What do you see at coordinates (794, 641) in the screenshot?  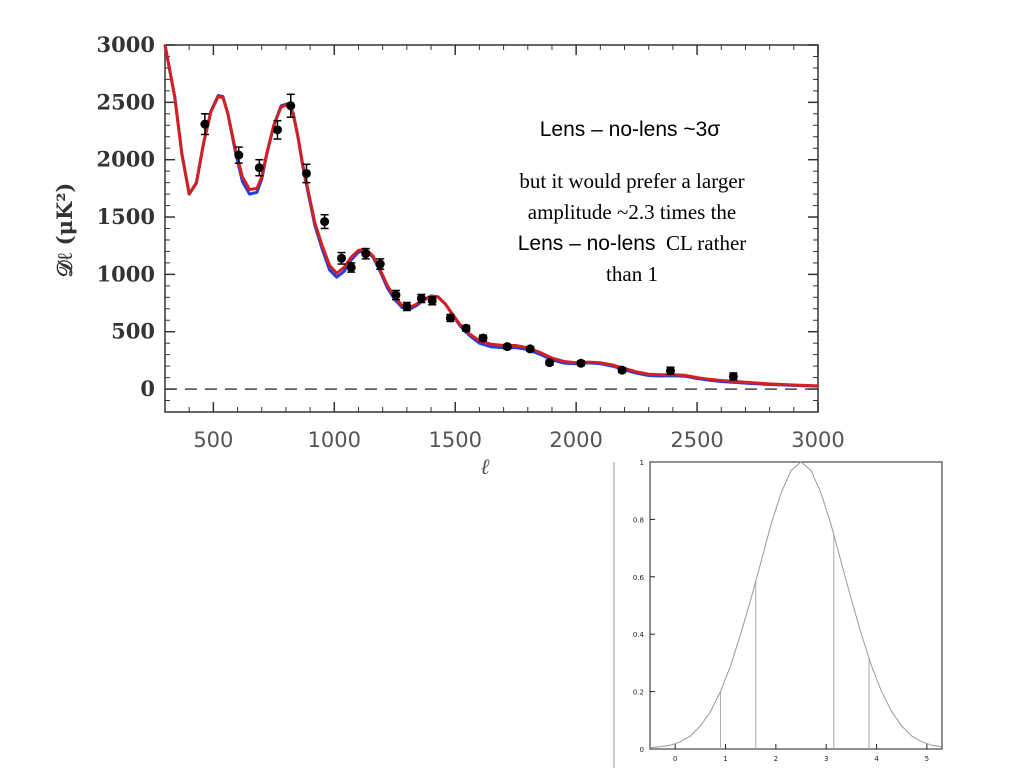 I see `inset-confidence-lines` at bounding box center [794, 641].